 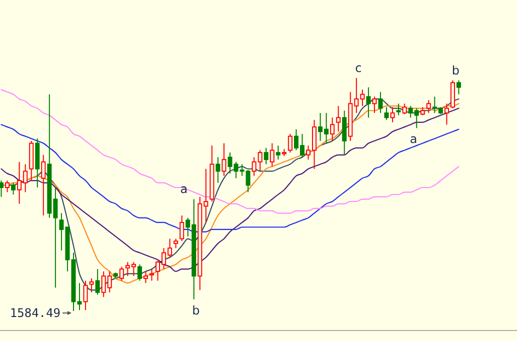 What do you see at coordinates (196, 310) in the screenshot?
I see `annotation: b` at bounding box center [196, 310].